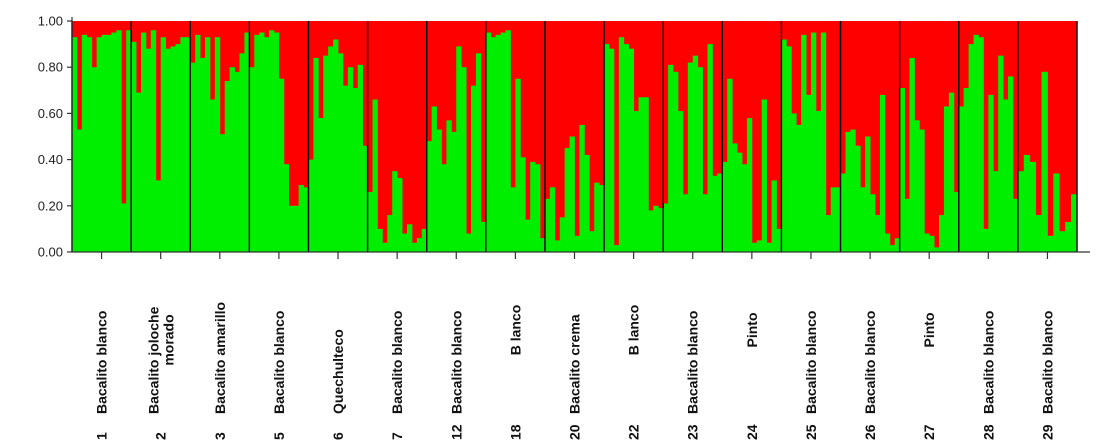 This screenshot has height=443, width=1097. What do you see at coordinates (1047, 375) in the screenshot?
I see `population-label: 29 Bacalito blanco` at bounding box center [1047, 375].